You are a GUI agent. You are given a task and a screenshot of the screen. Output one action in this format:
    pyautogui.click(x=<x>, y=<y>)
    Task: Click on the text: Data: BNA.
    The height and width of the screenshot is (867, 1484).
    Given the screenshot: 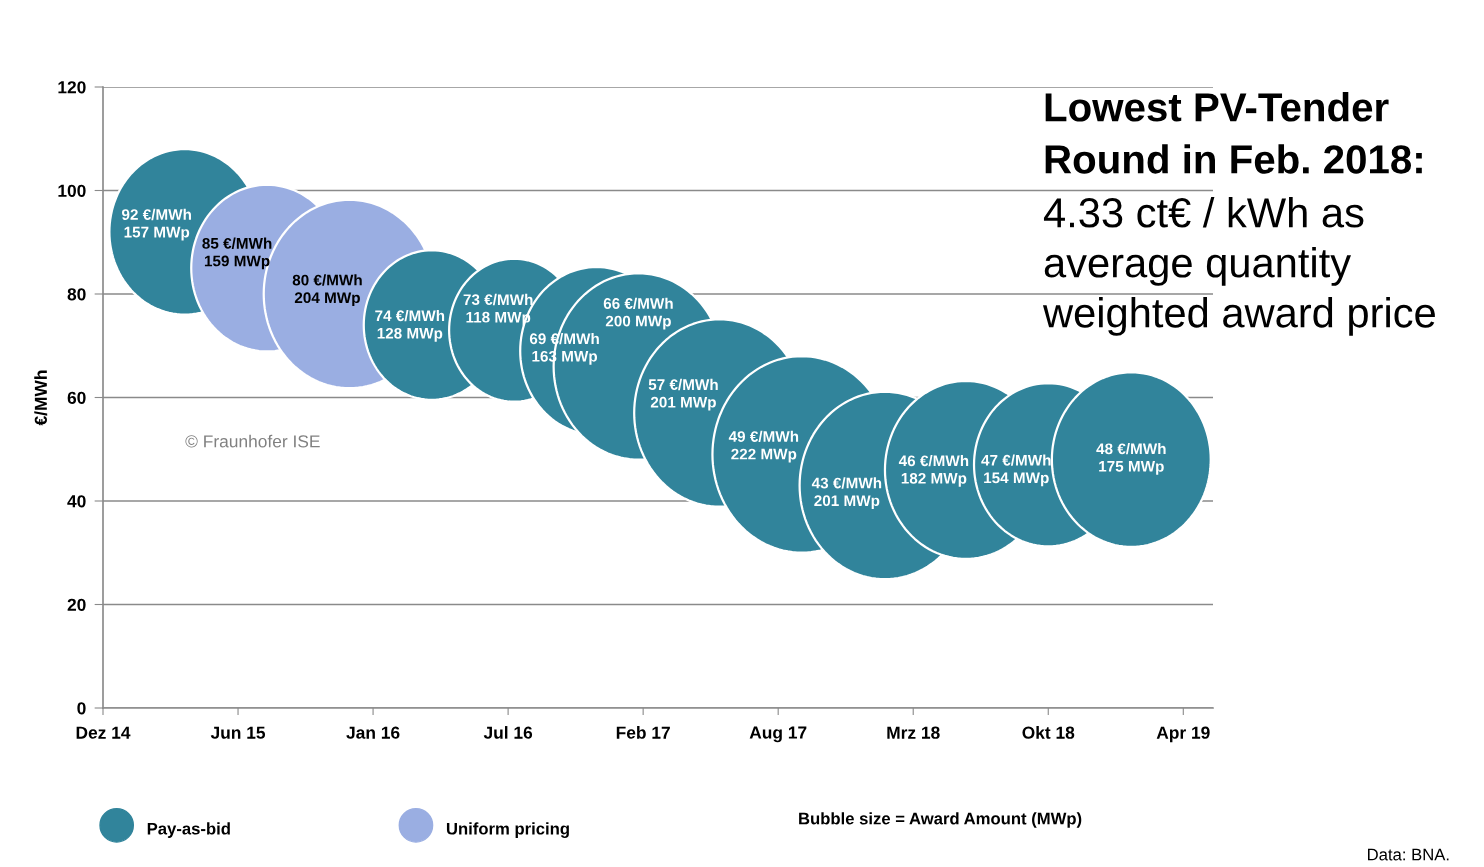 What is the action you would take?
    pyautogui.click(x=1408, y=854)
    